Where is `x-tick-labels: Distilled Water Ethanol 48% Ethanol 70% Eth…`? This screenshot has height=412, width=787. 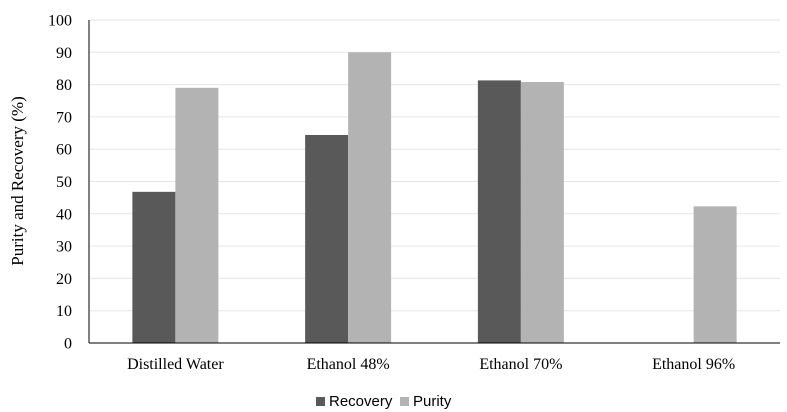
x-tick-labels: Distilled Water Ethanol 48% Ethanol 70% Eth… is located at coordinates (431, 364).